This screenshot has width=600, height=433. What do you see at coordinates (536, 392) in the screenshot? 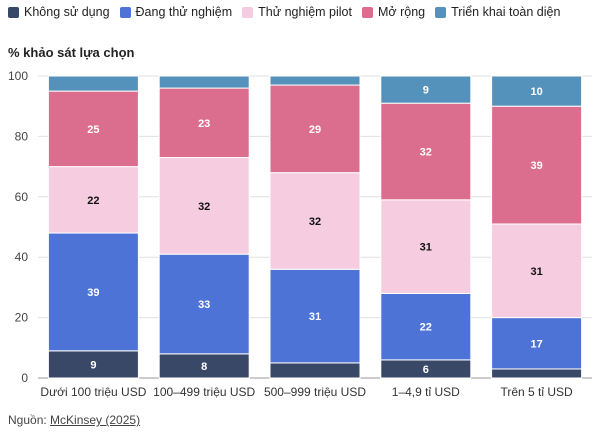
I see `x-tick-label: Trên 5 tỉ USD` at bounding box center [536, 392].